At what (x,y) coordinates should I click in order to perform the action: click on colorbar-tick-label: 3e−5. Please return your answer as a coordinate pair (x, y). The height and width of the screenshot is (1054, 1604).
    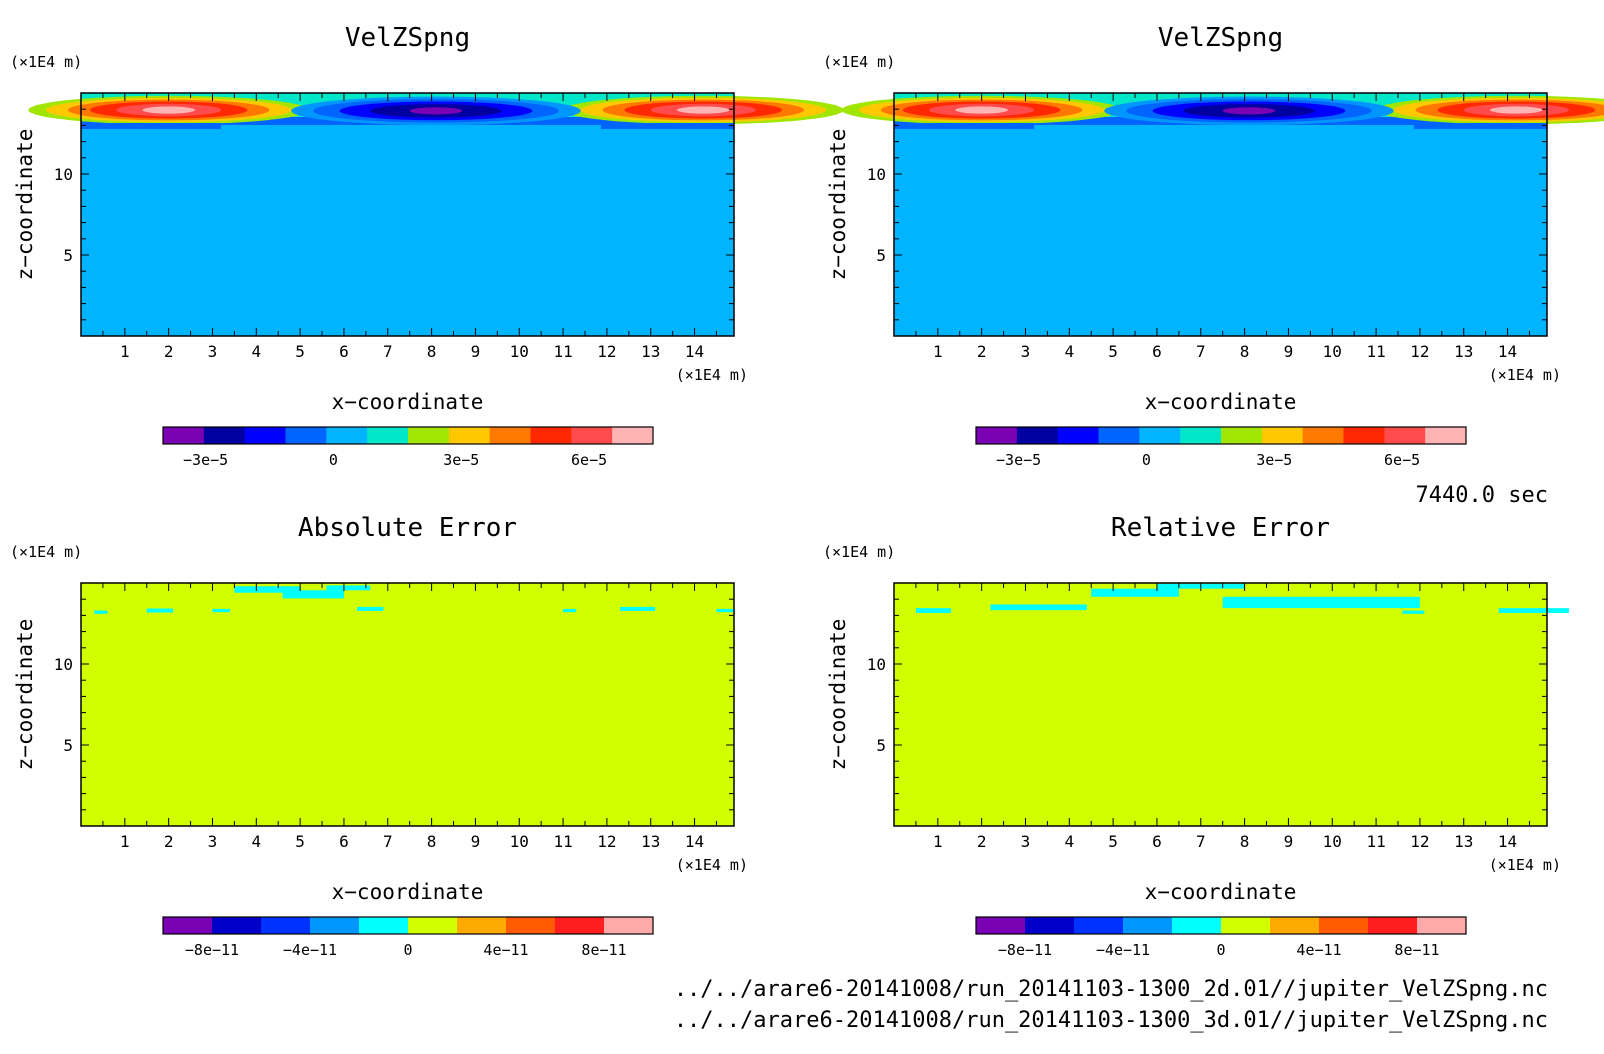
    Looking at the image, I should click on (461, 460).